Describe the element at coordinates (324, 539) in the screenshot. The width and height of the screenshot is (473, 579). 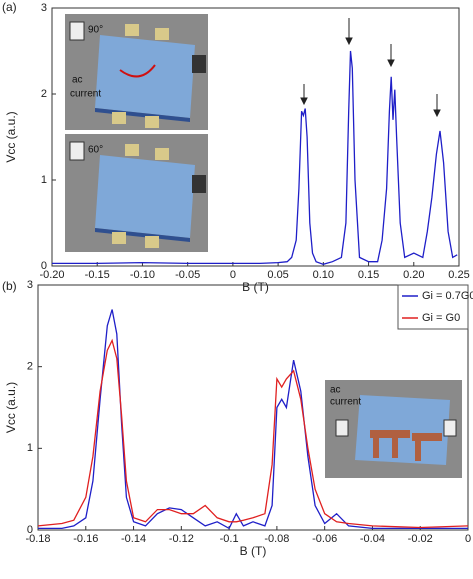
I see `x-tick-label: -0.06` at that location.